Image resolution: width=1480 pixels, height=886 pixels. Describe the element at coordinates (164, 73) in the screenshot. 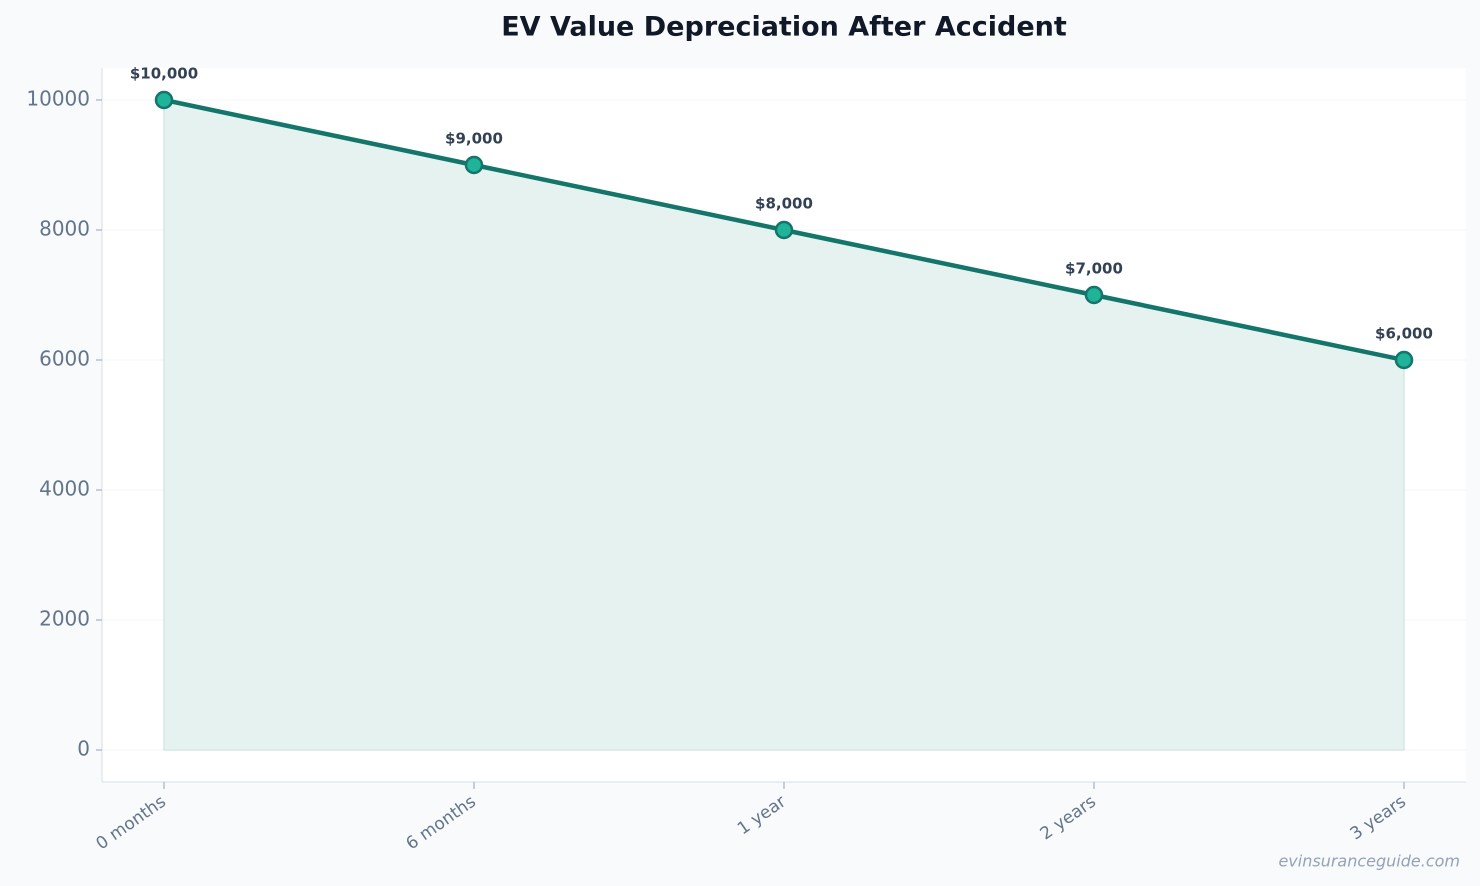

I see `data-label: $10,000` at that location.